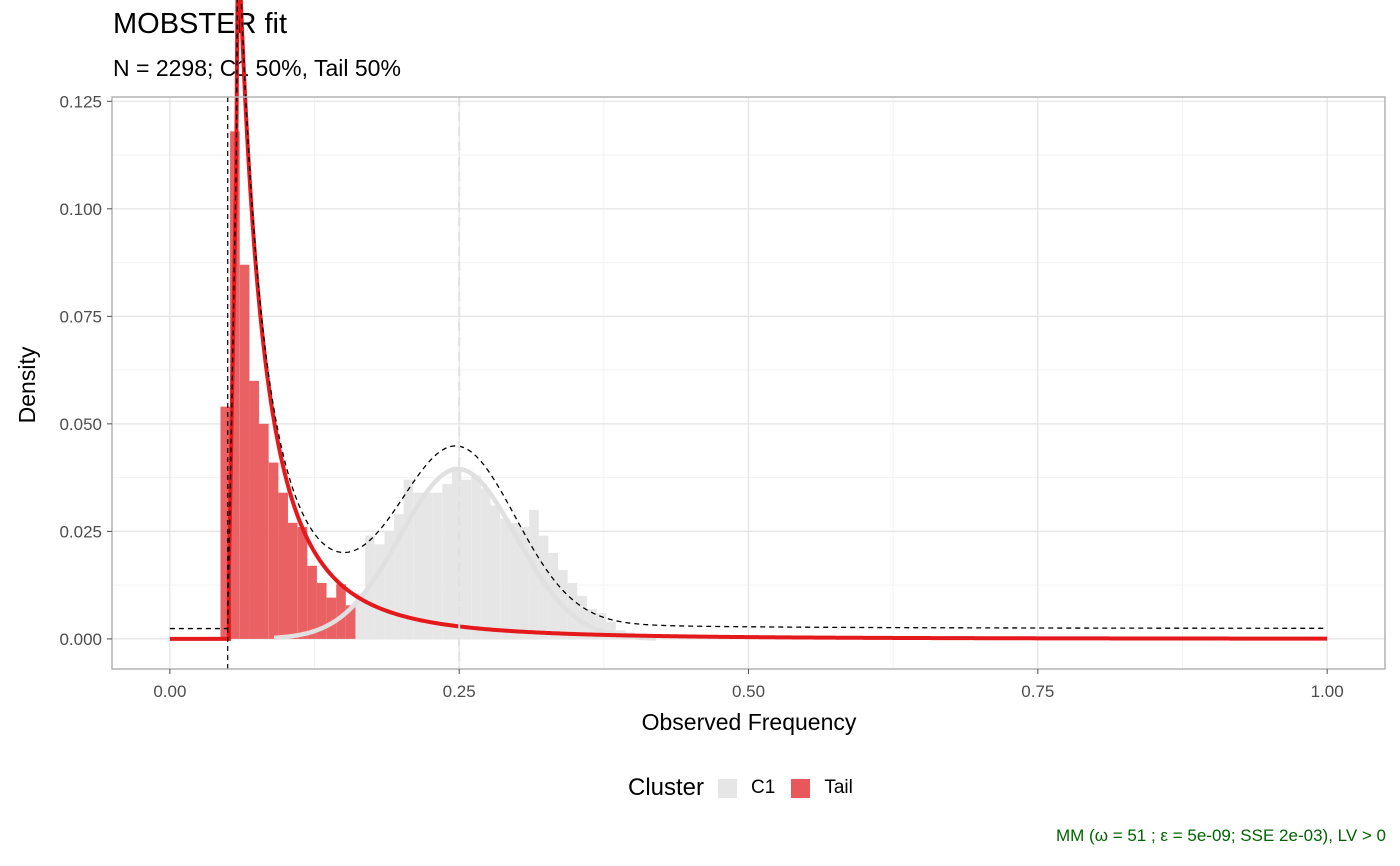  I want to click on legend-key-tail, so click(801, 788).